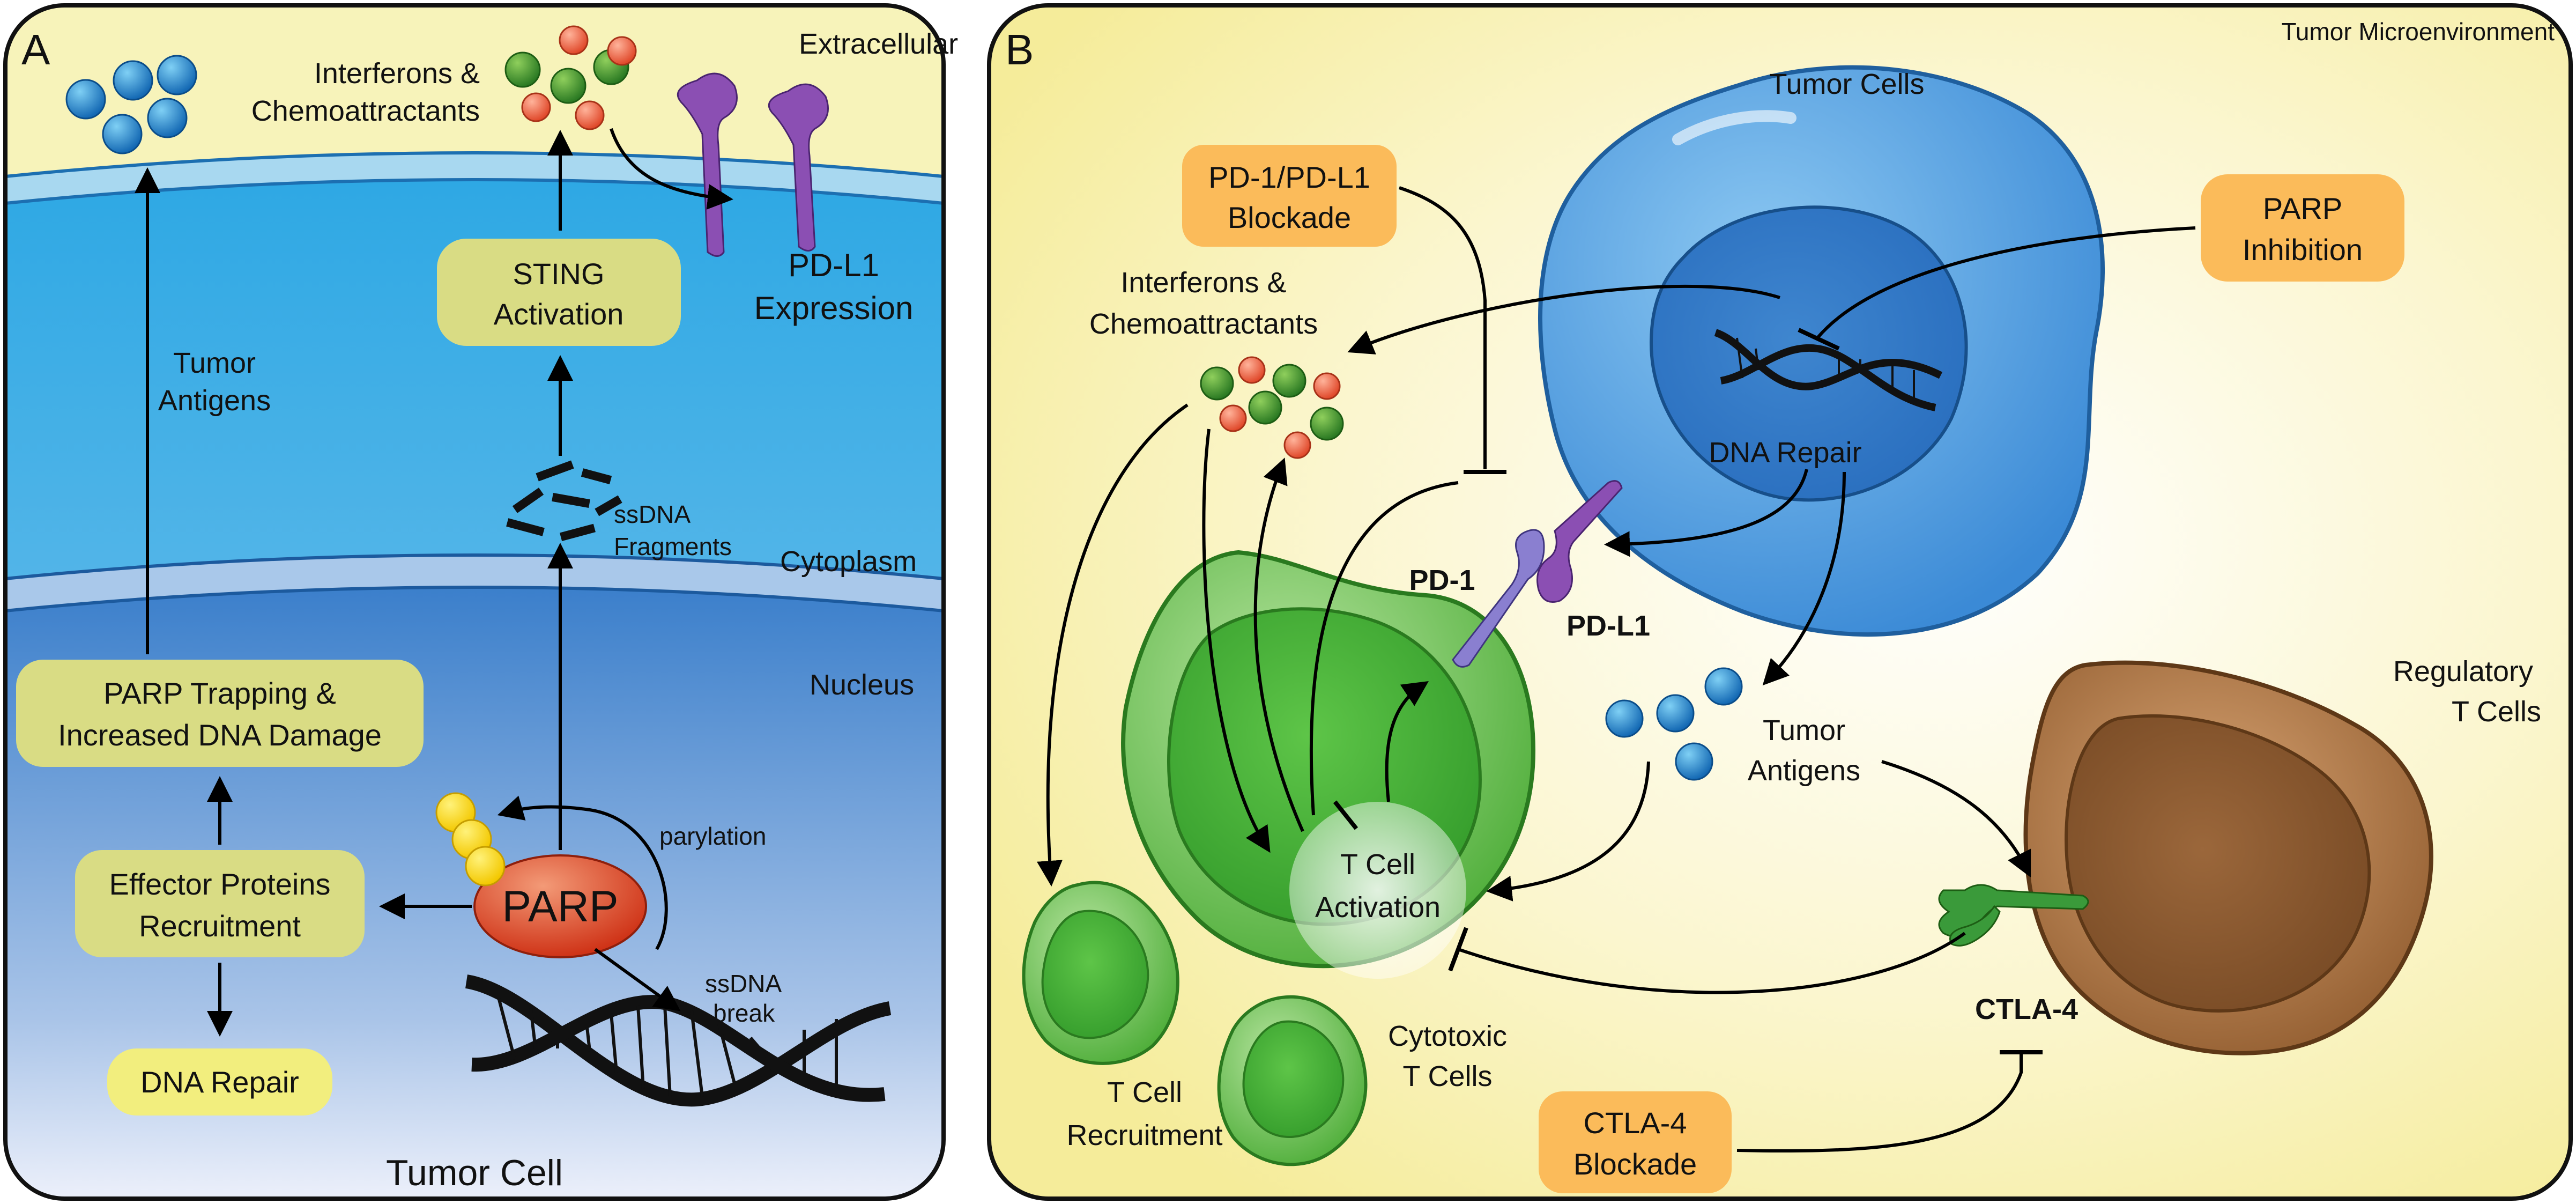  What do you see at coordinates (36, 49) in the screenshot?
I see `panel-a-letter: A` at bounding box center [36, 49].